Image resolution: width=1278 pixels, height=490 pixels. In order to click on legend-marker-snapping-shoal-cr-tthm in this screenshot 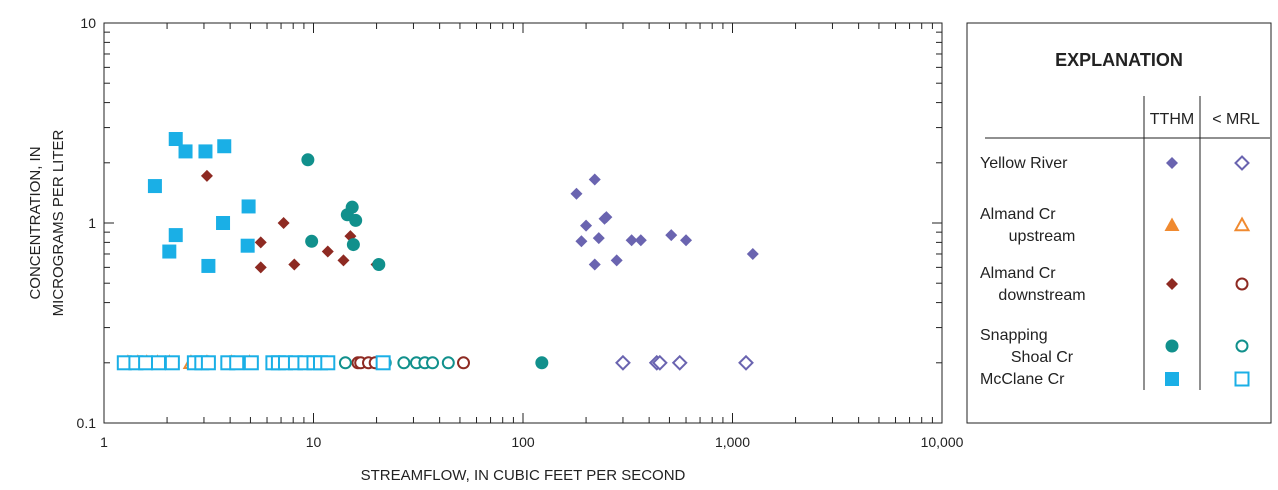, I will do `click(1172, 346)`.